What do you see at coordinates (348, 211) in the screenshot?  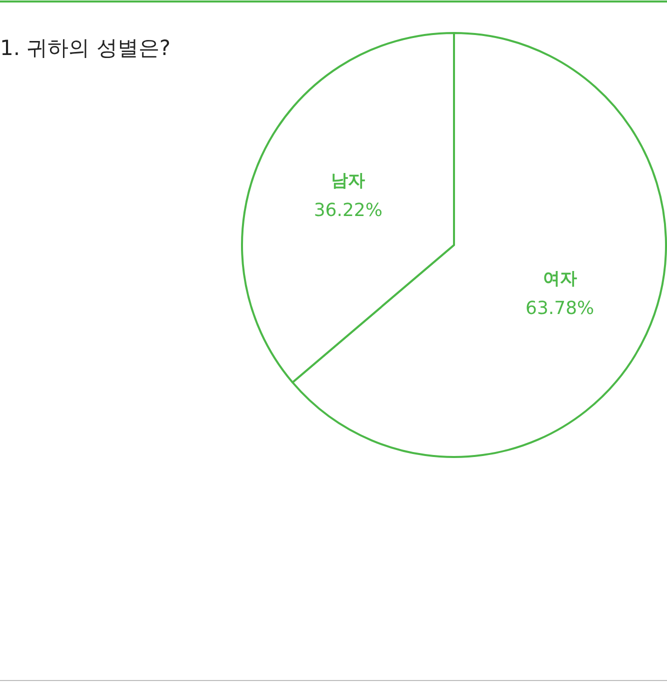 I see `data-label: 36.22%` at bounding box center [348, 211].